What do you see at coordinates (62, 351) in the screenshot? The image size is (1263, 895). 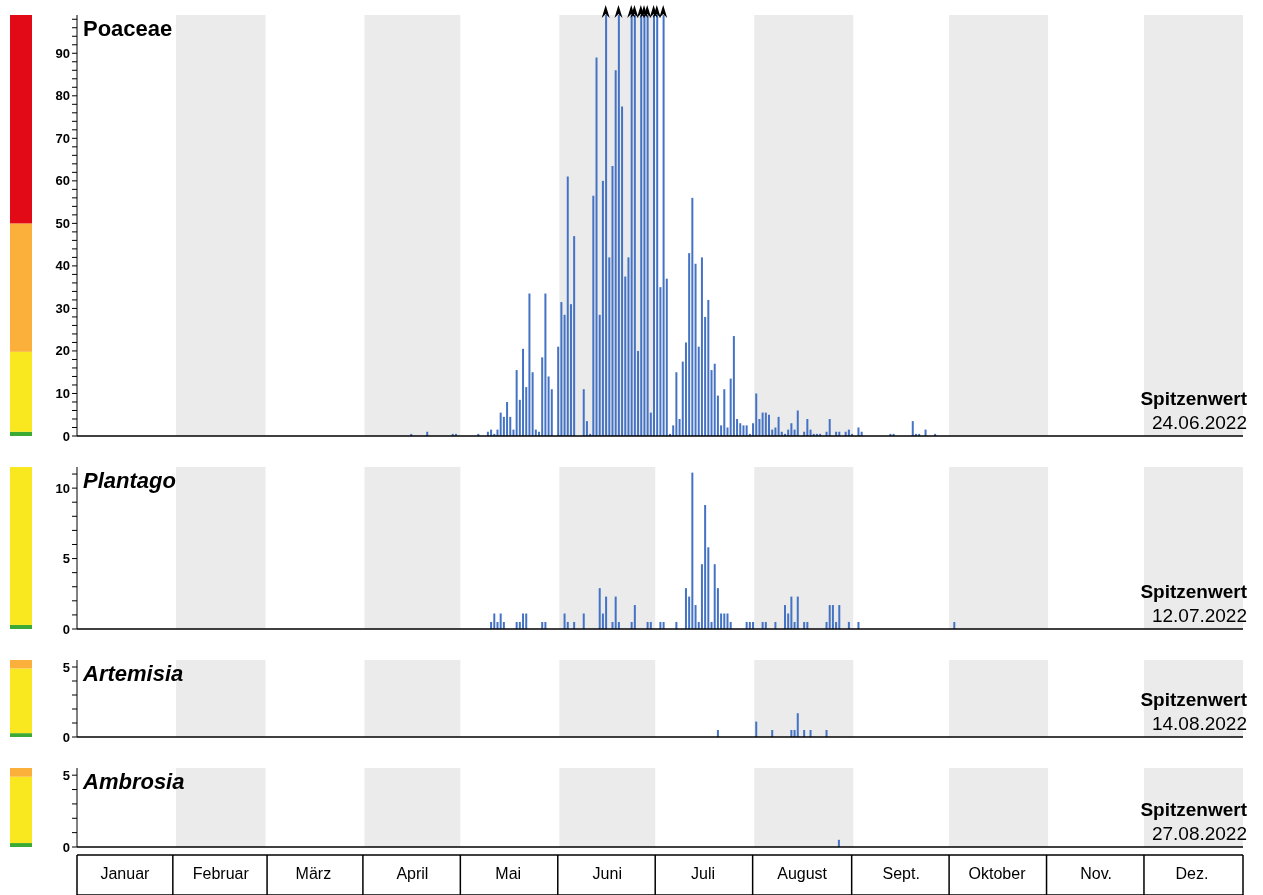 I see `y-tick-label: 20` at bounding box center [62, 351].